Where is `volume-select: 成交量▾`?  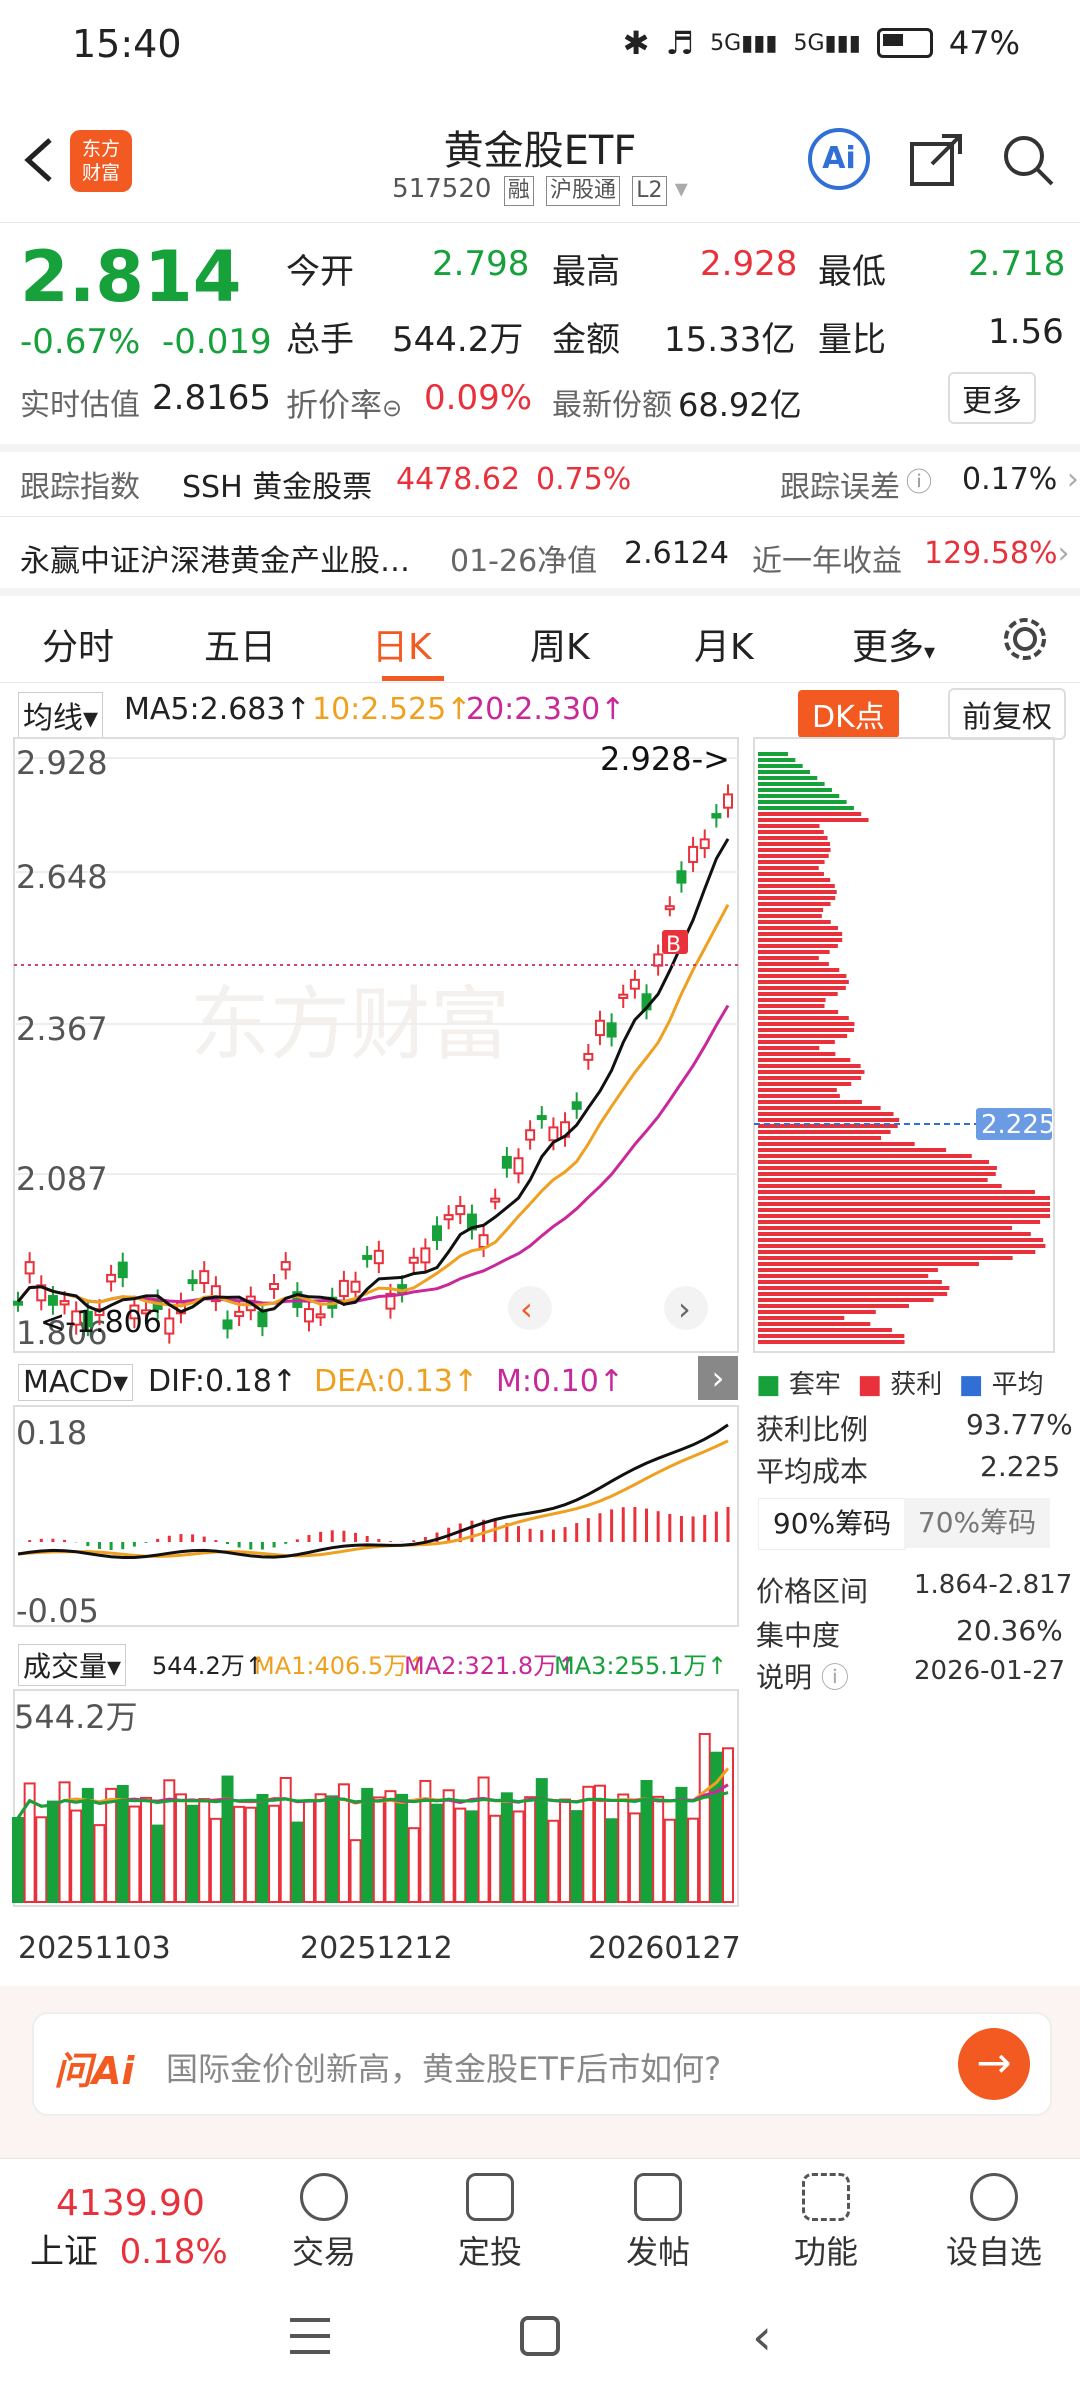
volume-select: 成交量▾ is located at coordinates (72, 1665).